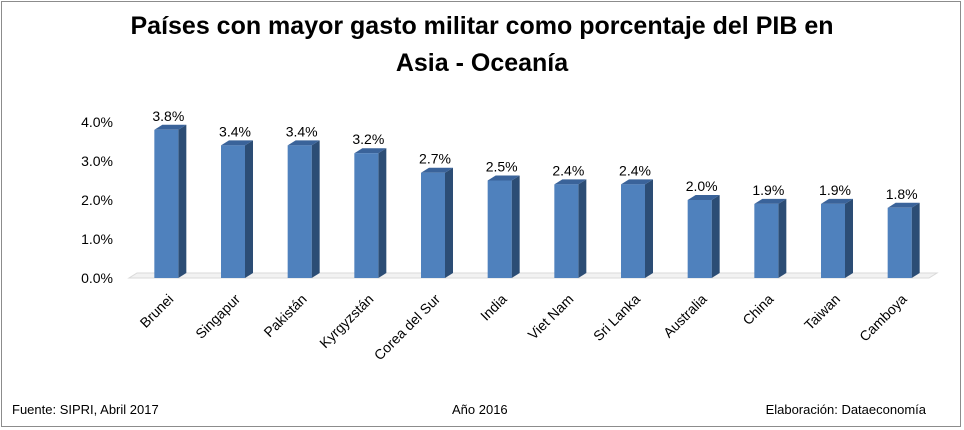  What do you see at coordinates (97, 278) in the screenshot?
I see `y-tick-label: 0.0%` at bounding box center [97, 278].